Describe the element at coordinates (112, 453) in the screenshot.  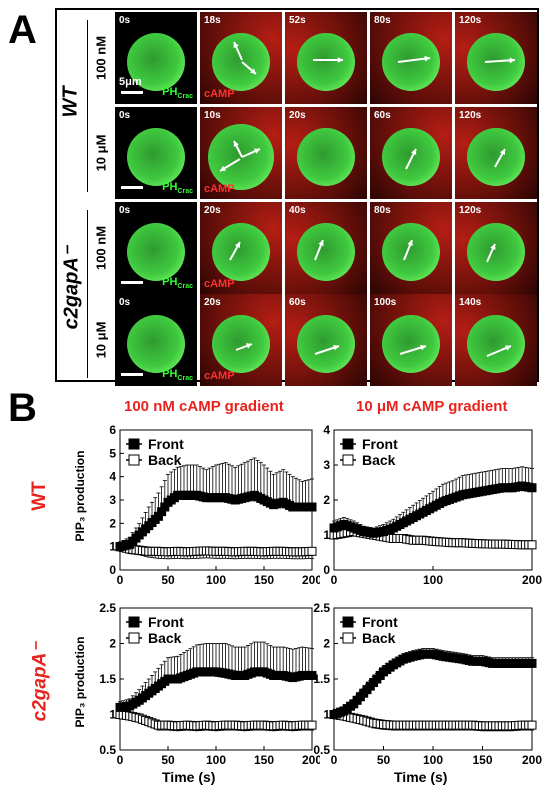
I see `y-tick-label: 5` at that location.